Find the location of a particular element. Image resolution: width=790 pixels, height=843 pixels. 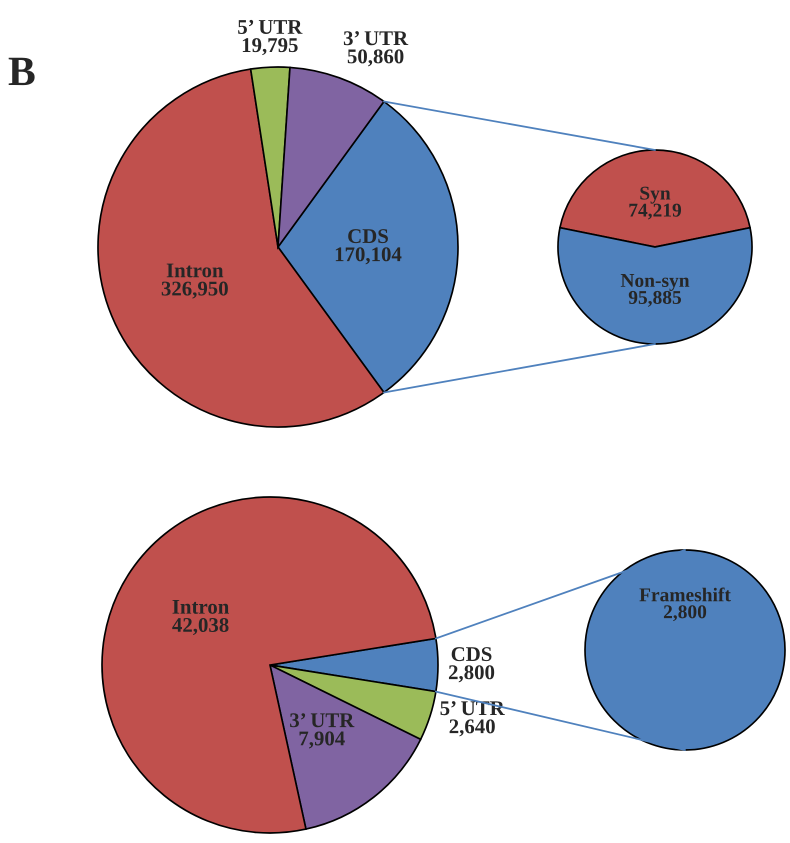

slice-label: Syn is located at coordinates (655, 195).